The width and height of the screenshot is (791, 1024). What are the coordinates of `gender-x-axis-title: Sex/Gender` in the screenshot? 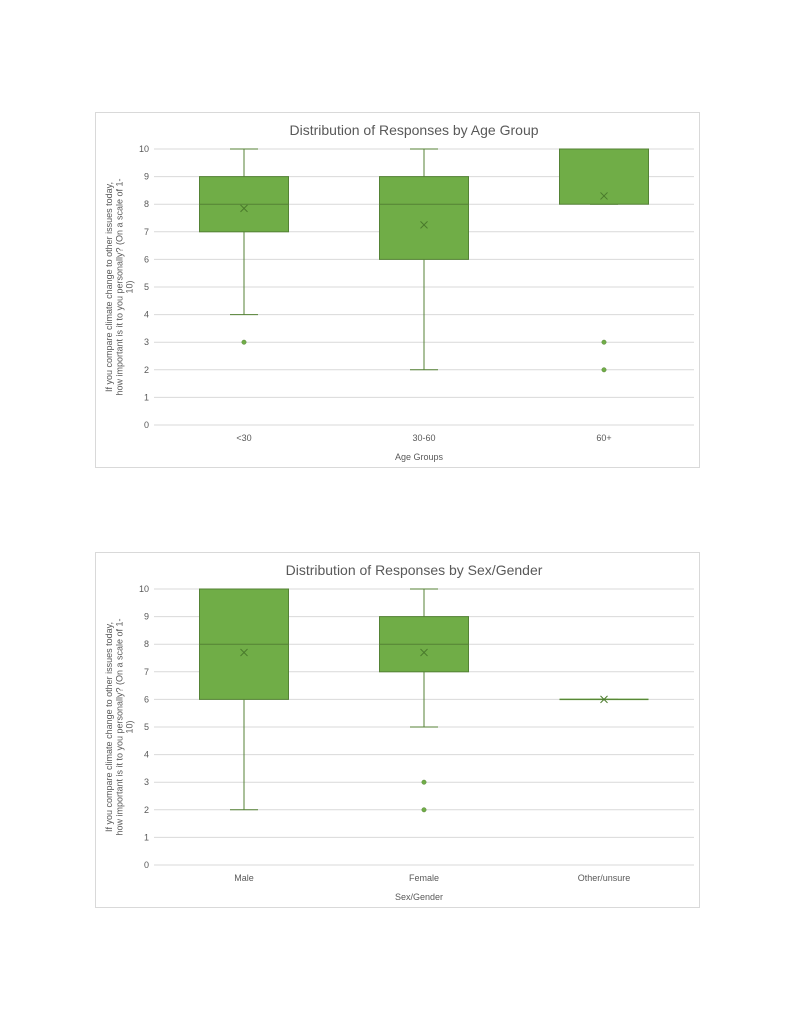 It's located at (419, 897).